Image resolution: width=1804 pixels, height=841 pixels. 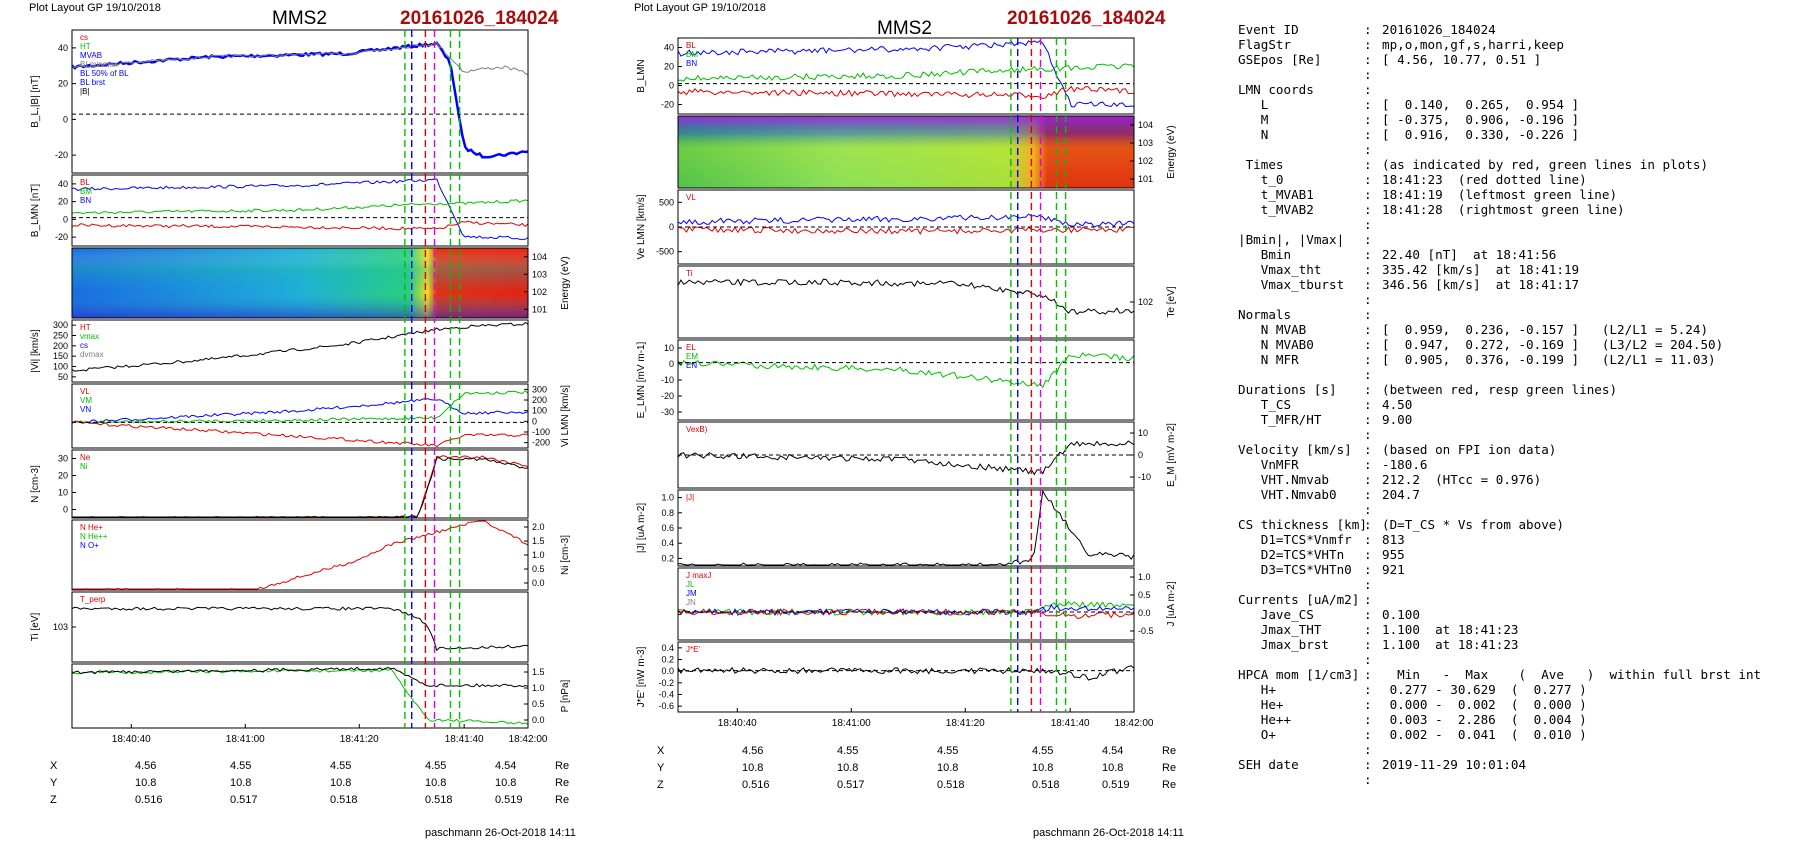 What do you see at coordinates (665, 252) in the screenshot?
I see `y-tick-label: -500` at bounding box center [665, 252].